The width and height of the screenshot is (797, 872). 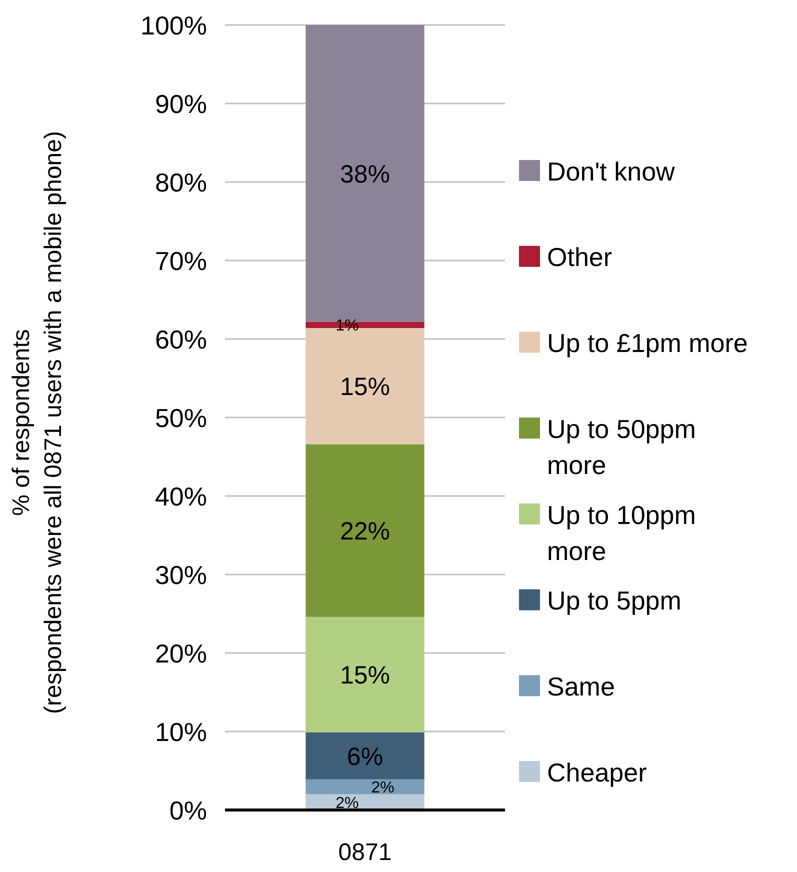 I want to click on y-tick-label: 100%, so click(x=173, y=25).